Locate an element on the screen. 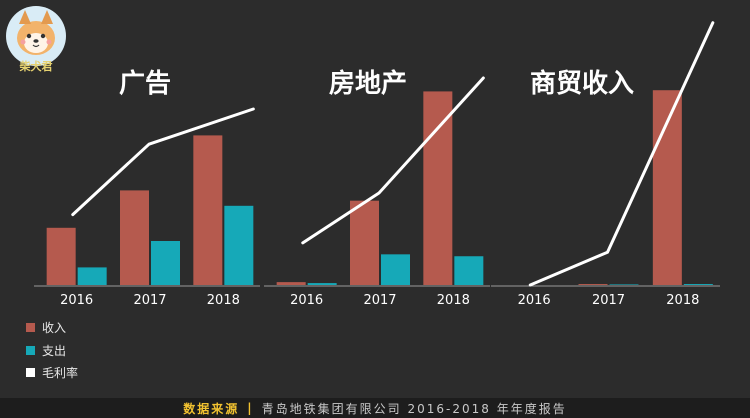 This screenshot has height=418, width=750. chart-title: 房地产 is located at coordinates (368, 84).